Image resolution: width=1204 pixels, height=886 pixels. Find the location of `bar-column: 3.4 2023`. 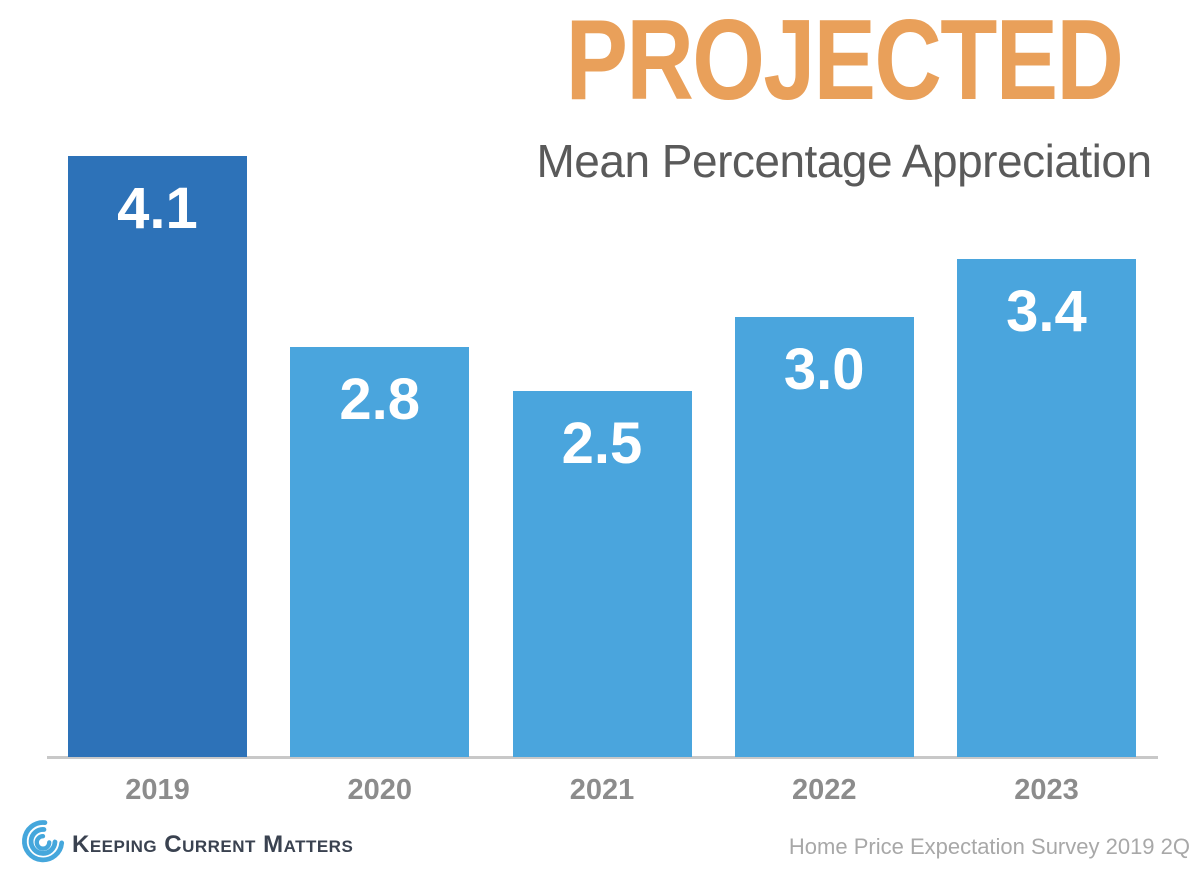

bar-column: 3.4 2023 is located at coordinates (1046, 533).